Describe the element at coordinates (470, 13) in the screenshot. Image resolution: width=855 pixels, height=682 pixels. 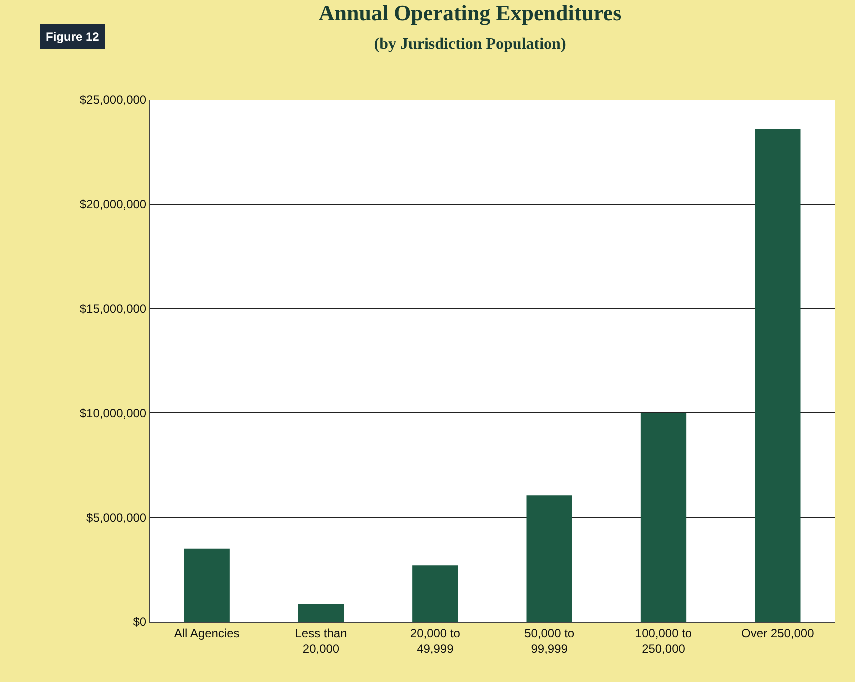
I see `chart-title: Annual Operating Expenditures` at that location.